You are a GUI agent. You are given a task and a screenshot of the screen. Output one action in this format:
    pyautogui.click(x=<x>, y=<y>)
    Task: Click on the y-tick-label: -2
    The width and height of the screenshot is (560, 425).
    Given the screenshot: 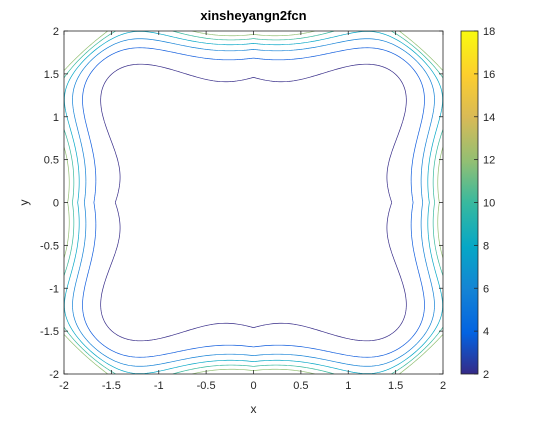 What is the action you would take?
    pyautogui.click(x=54, y=375)
    